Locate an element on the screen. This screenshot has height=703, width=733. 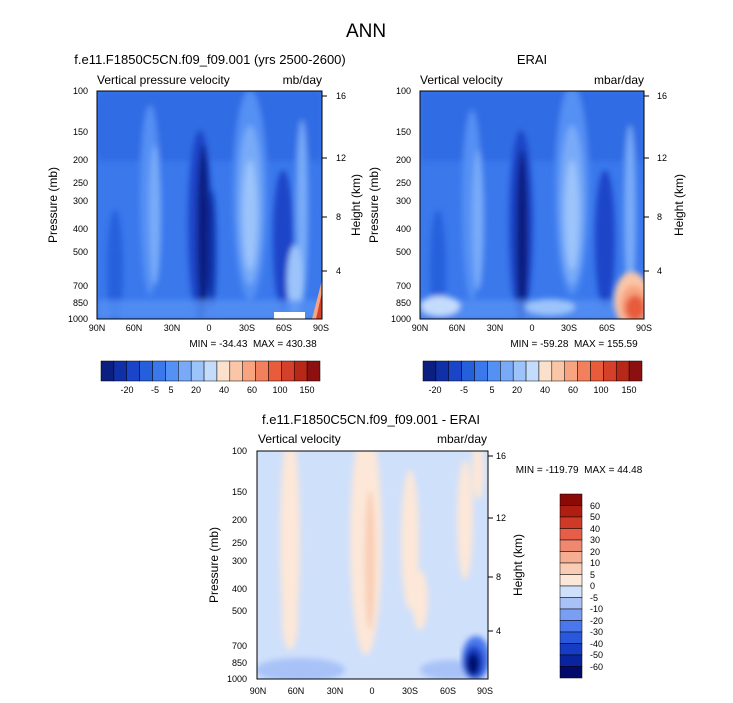
panel-erai-ylabel-right: Height (km) is located at coordinates (679, 205).